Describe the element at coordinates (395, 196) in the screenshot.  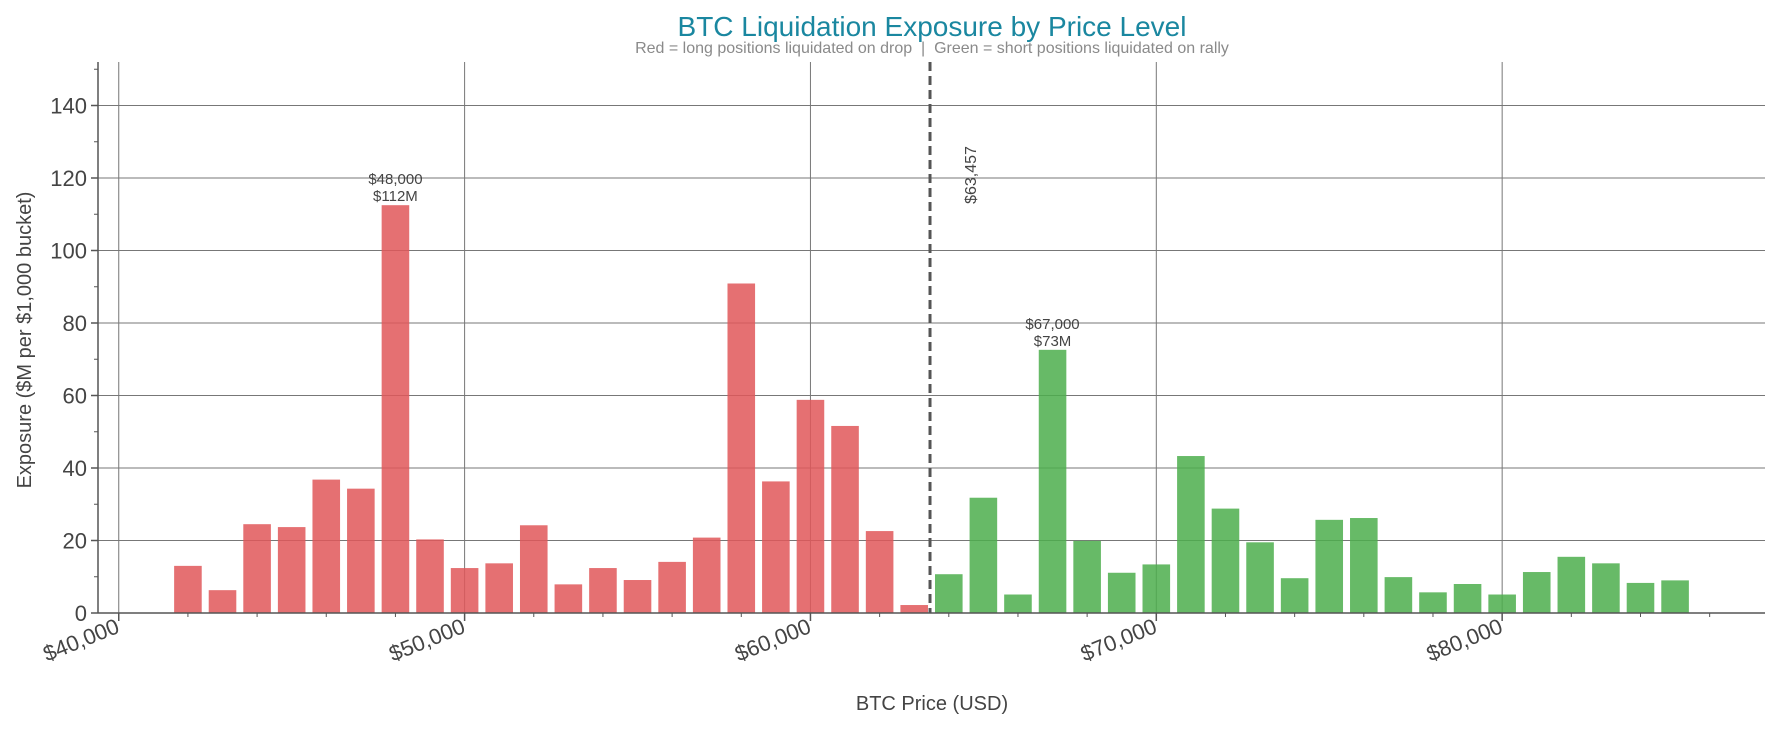
I see `peak-annotation-value: $112M` at that location.